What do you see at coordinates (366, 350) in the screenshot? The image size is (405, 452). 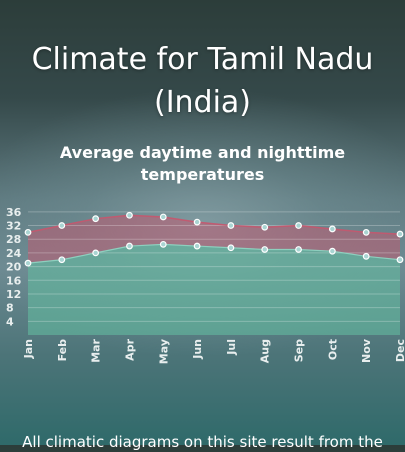 I see `x-tick-label: Nov` at bounding box center [366, 350].